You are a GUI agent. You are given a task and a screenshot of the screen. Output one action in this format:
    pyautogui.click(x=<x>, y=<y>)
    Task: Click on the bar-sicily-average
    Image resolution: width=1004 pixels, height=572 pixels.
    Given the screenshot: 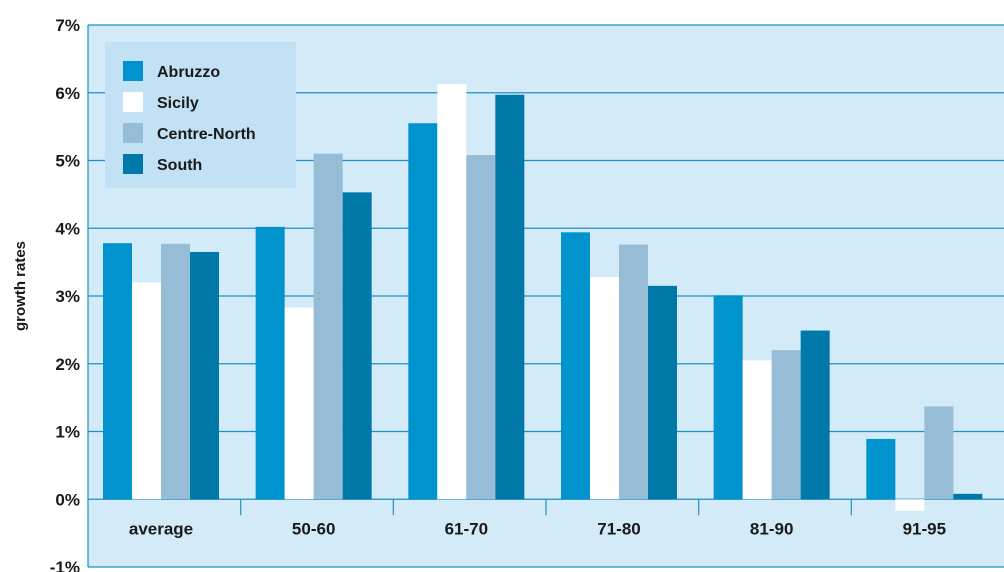 What is the action you would take?
    pyautogui.click(x=146, y=391)
    